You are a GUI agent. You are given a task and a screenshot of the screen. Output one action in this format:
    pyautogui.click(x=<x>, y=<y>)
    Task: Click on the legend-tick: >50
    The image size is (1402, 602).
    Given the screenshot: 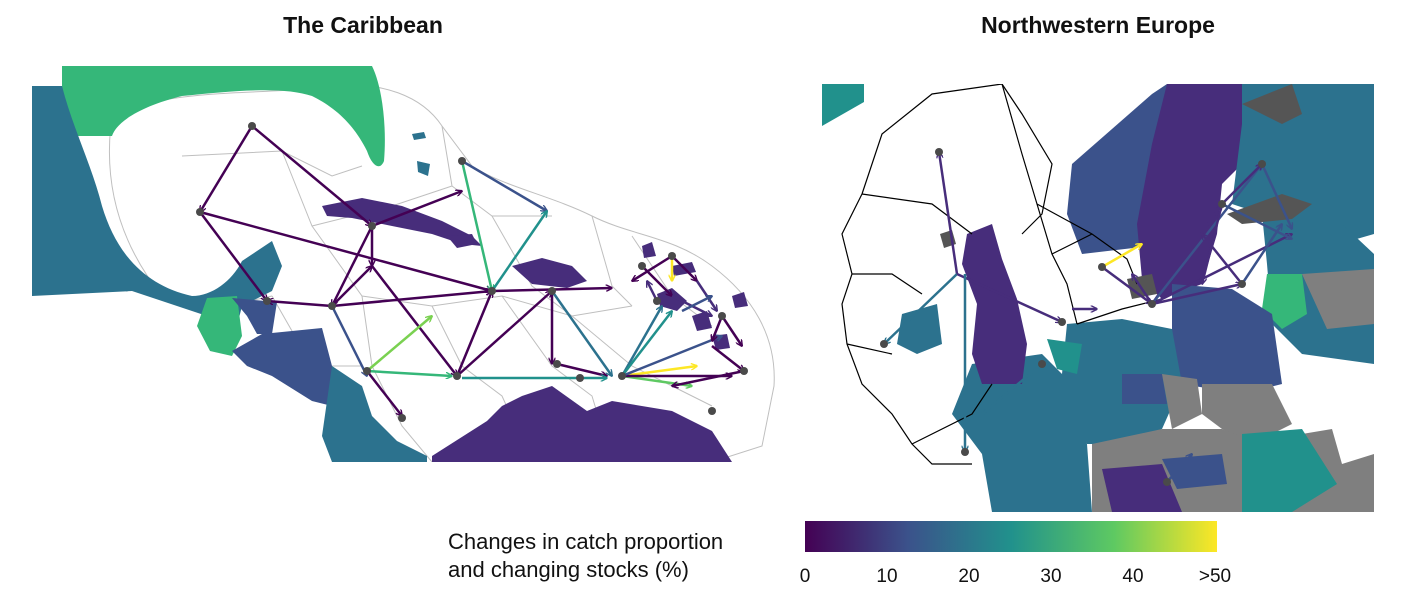 What is the action you would take?
    pyautogui.click(x=1215, y=576)
    